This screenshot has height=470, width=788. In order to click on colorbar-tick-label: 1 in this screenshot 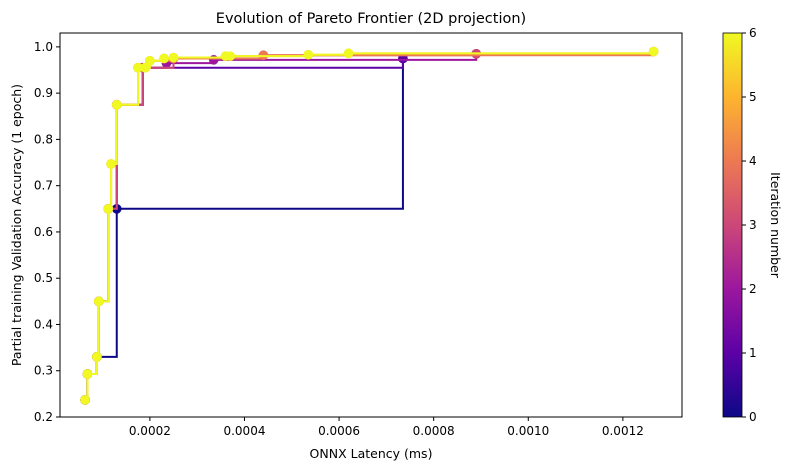, I will do `click(753, 353)`.